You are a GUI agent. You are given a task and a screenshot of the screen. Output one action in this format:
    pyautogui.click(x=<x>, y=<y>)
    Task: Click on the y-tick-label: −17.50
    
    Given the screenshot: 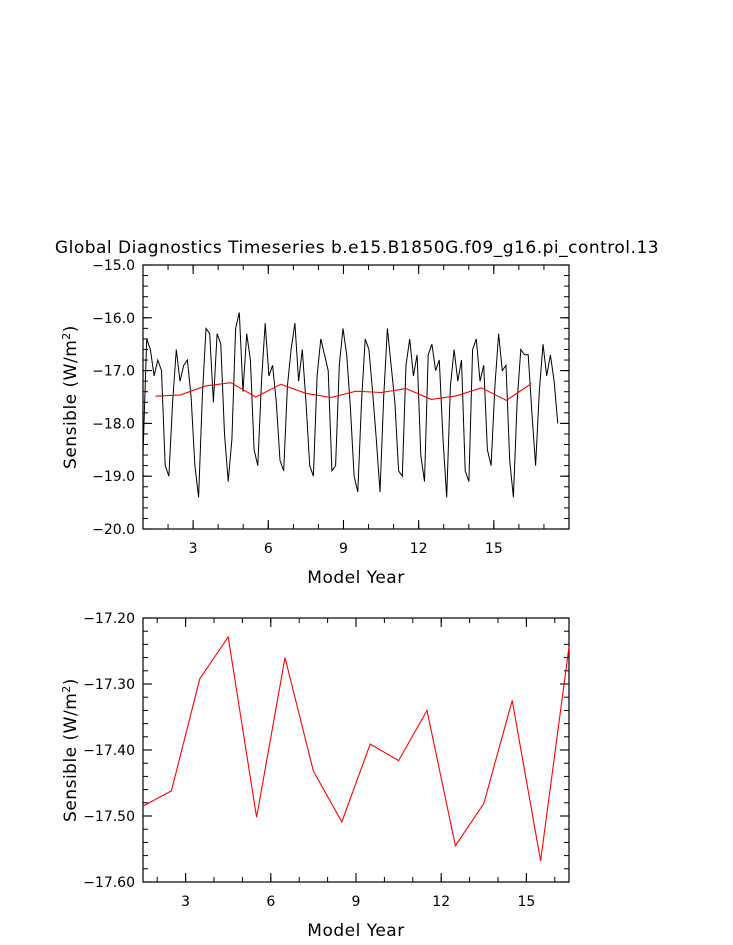 What is the action you would take?
    pyautogui.click(x=109, y=817)
    